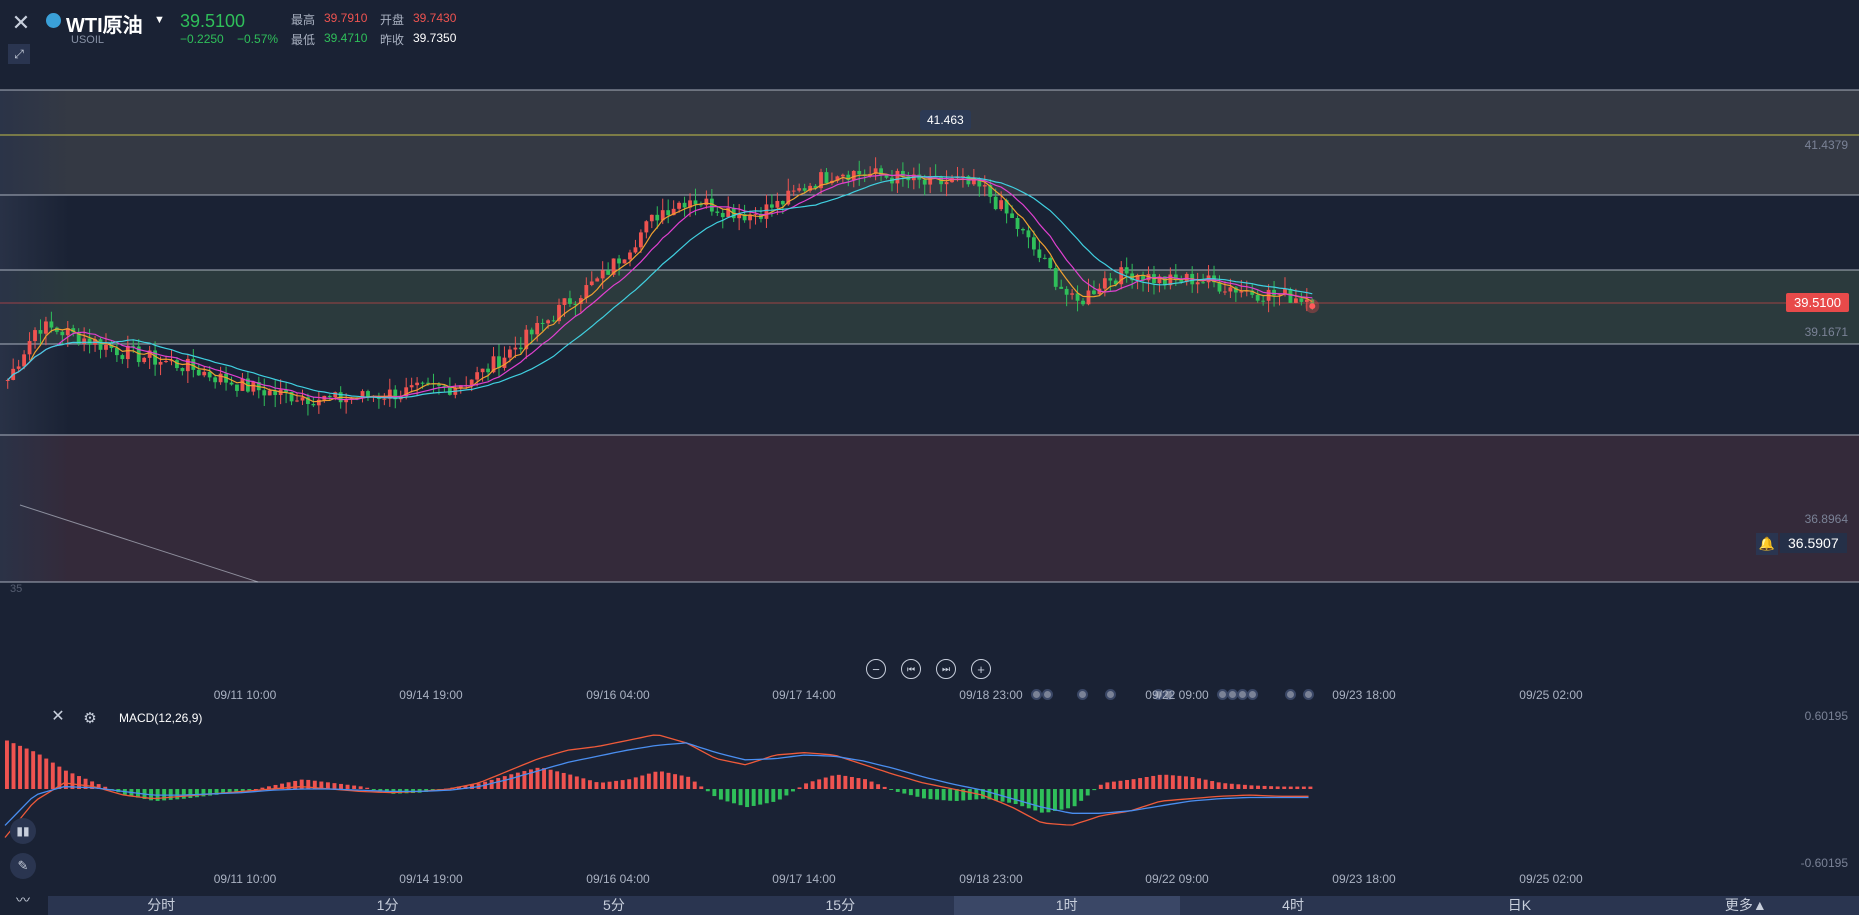 The height and width of the screenshot is (915, 1859). What do you see at coordinates (1826, 716) in the screenshot?
I see `macd-axis-top: 0.60195` at bounding box center [1826, 716].